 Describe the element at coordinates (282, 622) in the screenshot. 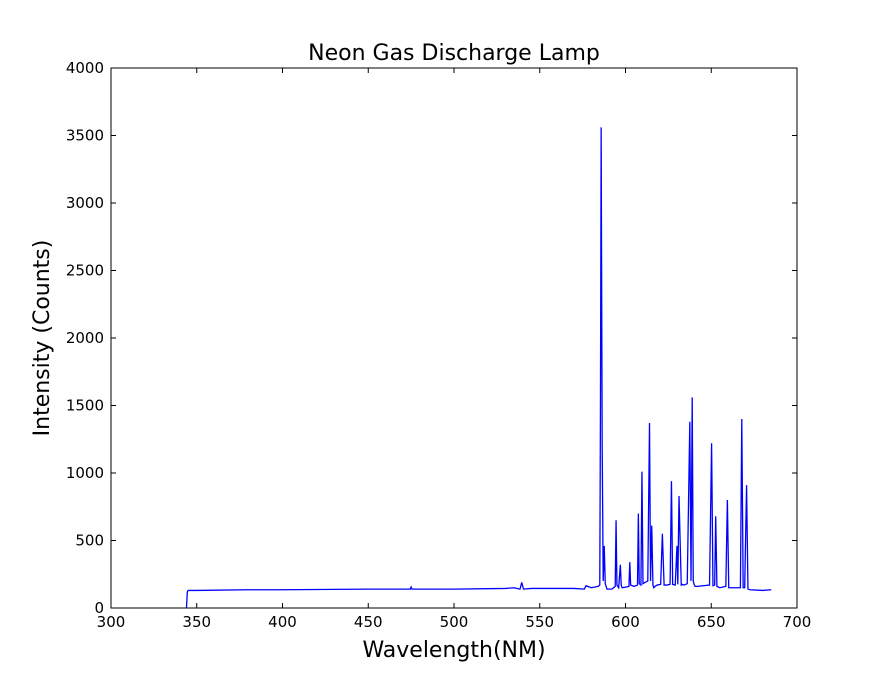

I see `x-tick-label: 400` at that location.